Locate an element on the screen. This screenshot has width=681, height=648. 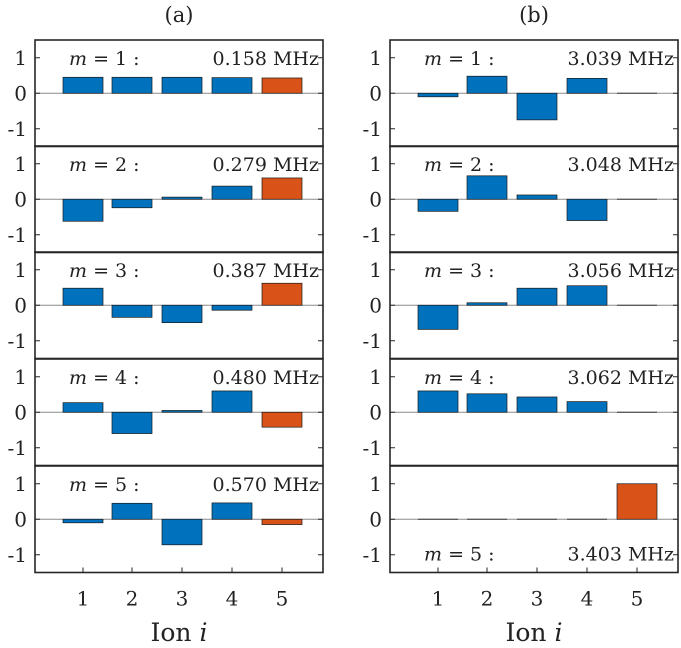
subplot: 1 0 -1 m = 1 : 3.039 MHz is located at coordinates (521, 93).